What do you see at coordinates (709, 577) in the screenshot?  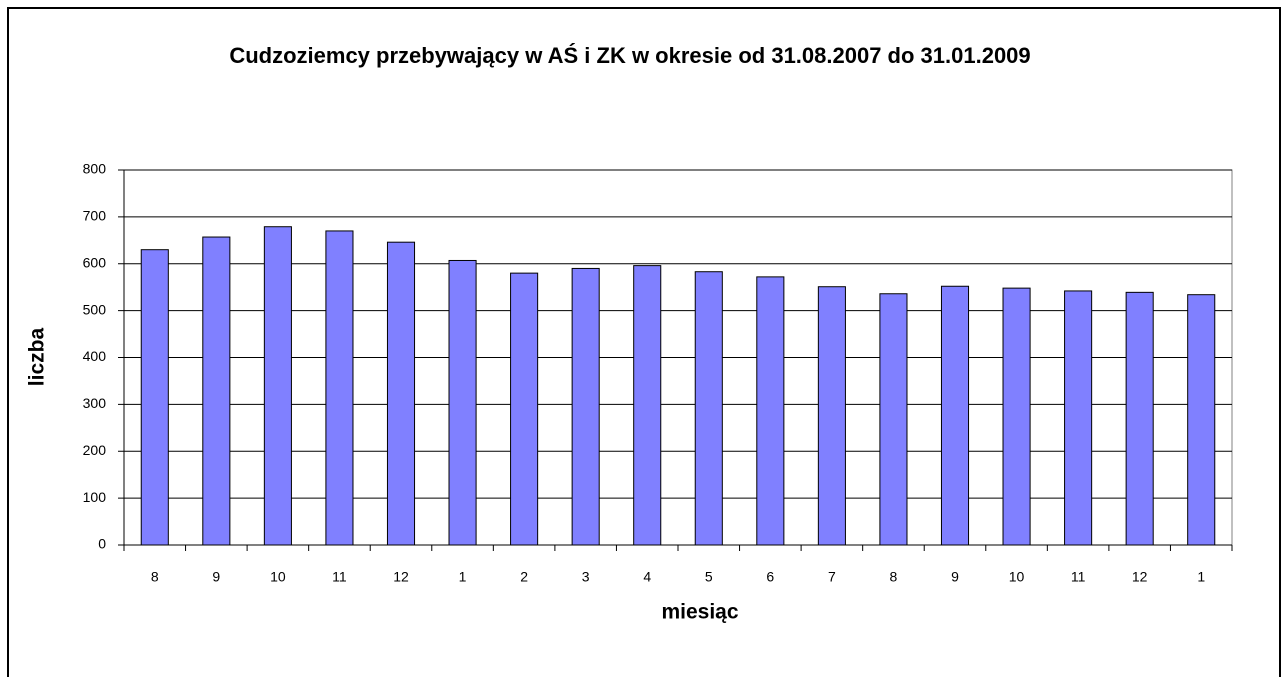 I see `x-tick-label: 5` at bounding box center [709, 577].